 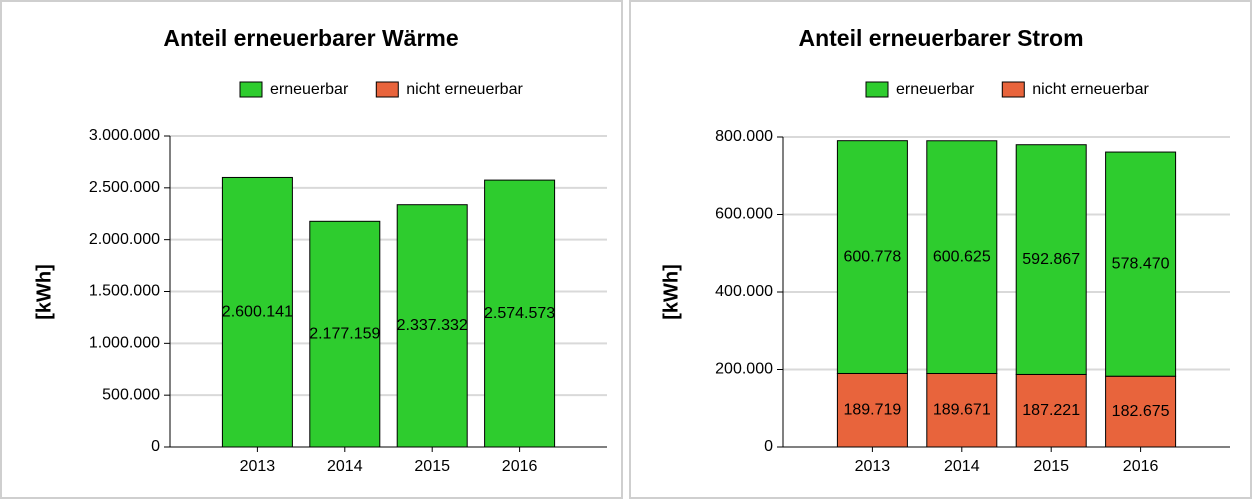 I want to click on data-label: 2.600.141, so click(x=257, y=311).